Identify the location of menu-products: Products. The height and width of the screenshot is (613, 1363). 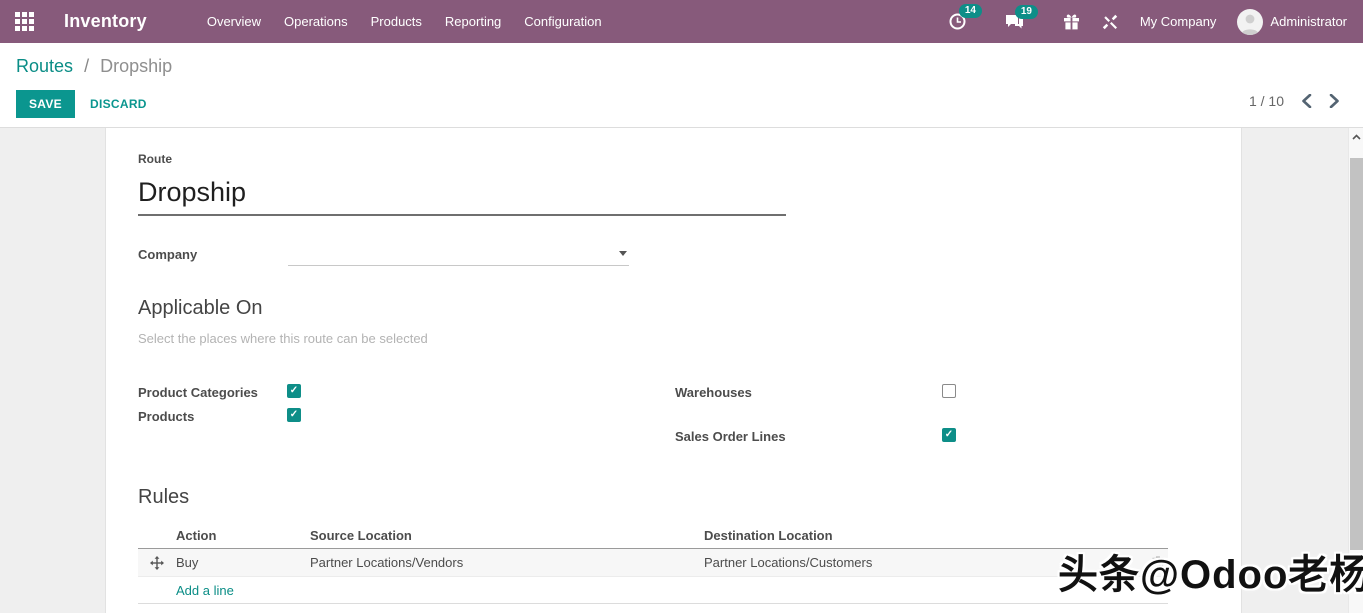
(396, 21).